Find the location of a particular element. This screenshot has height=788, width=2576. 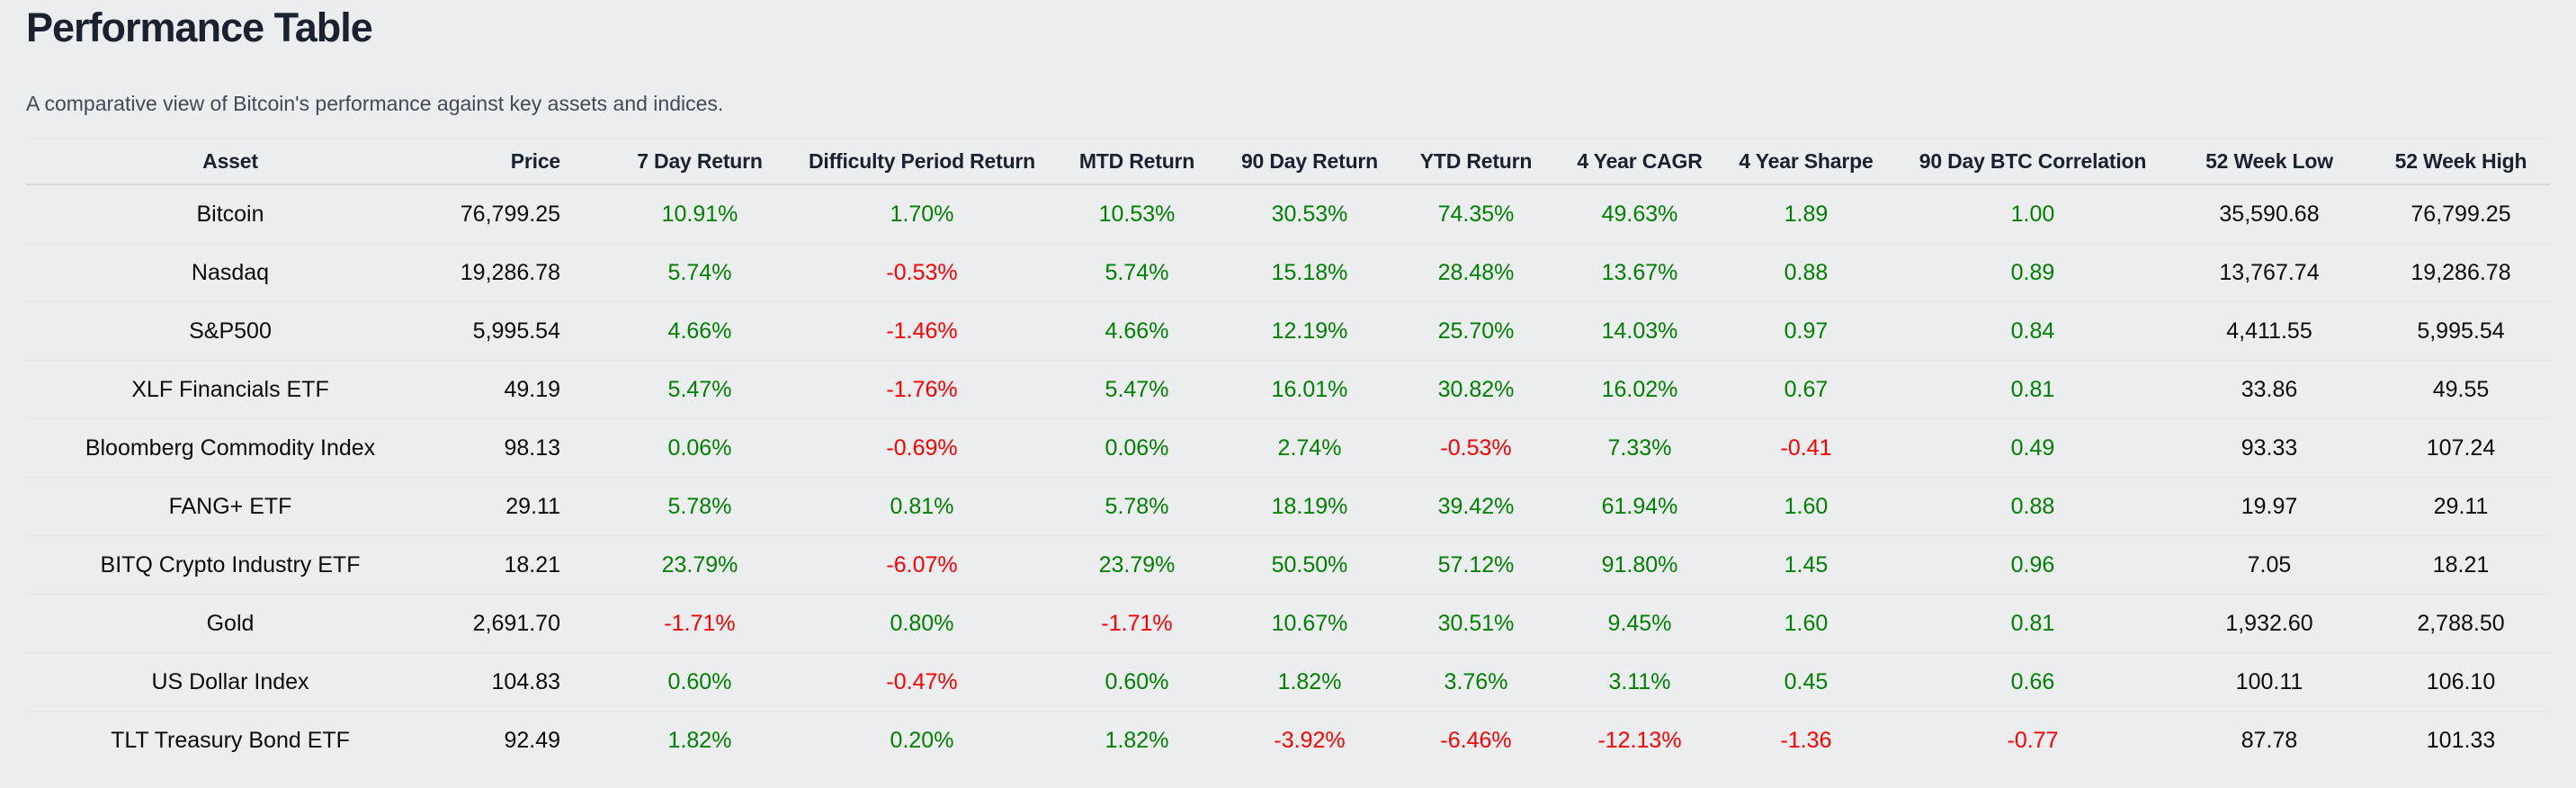

return-7d-cell: 1.82% is located at coordinates (699, 740).